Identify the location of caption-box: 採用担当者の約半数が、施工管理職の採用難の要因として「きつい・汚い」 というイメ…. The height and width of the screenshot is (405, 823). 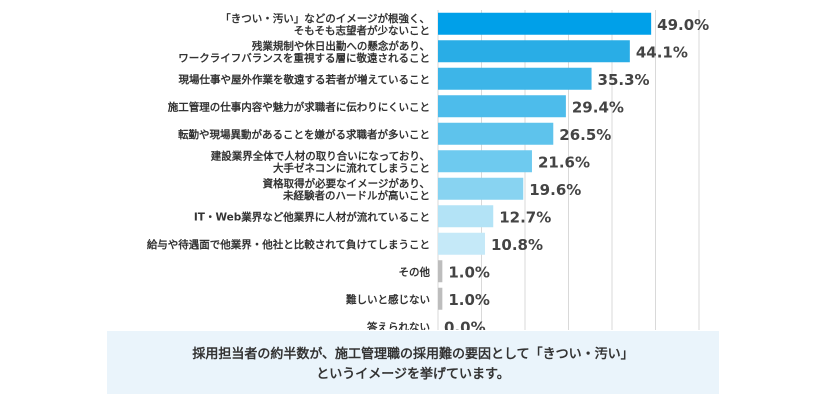
(413, 362).